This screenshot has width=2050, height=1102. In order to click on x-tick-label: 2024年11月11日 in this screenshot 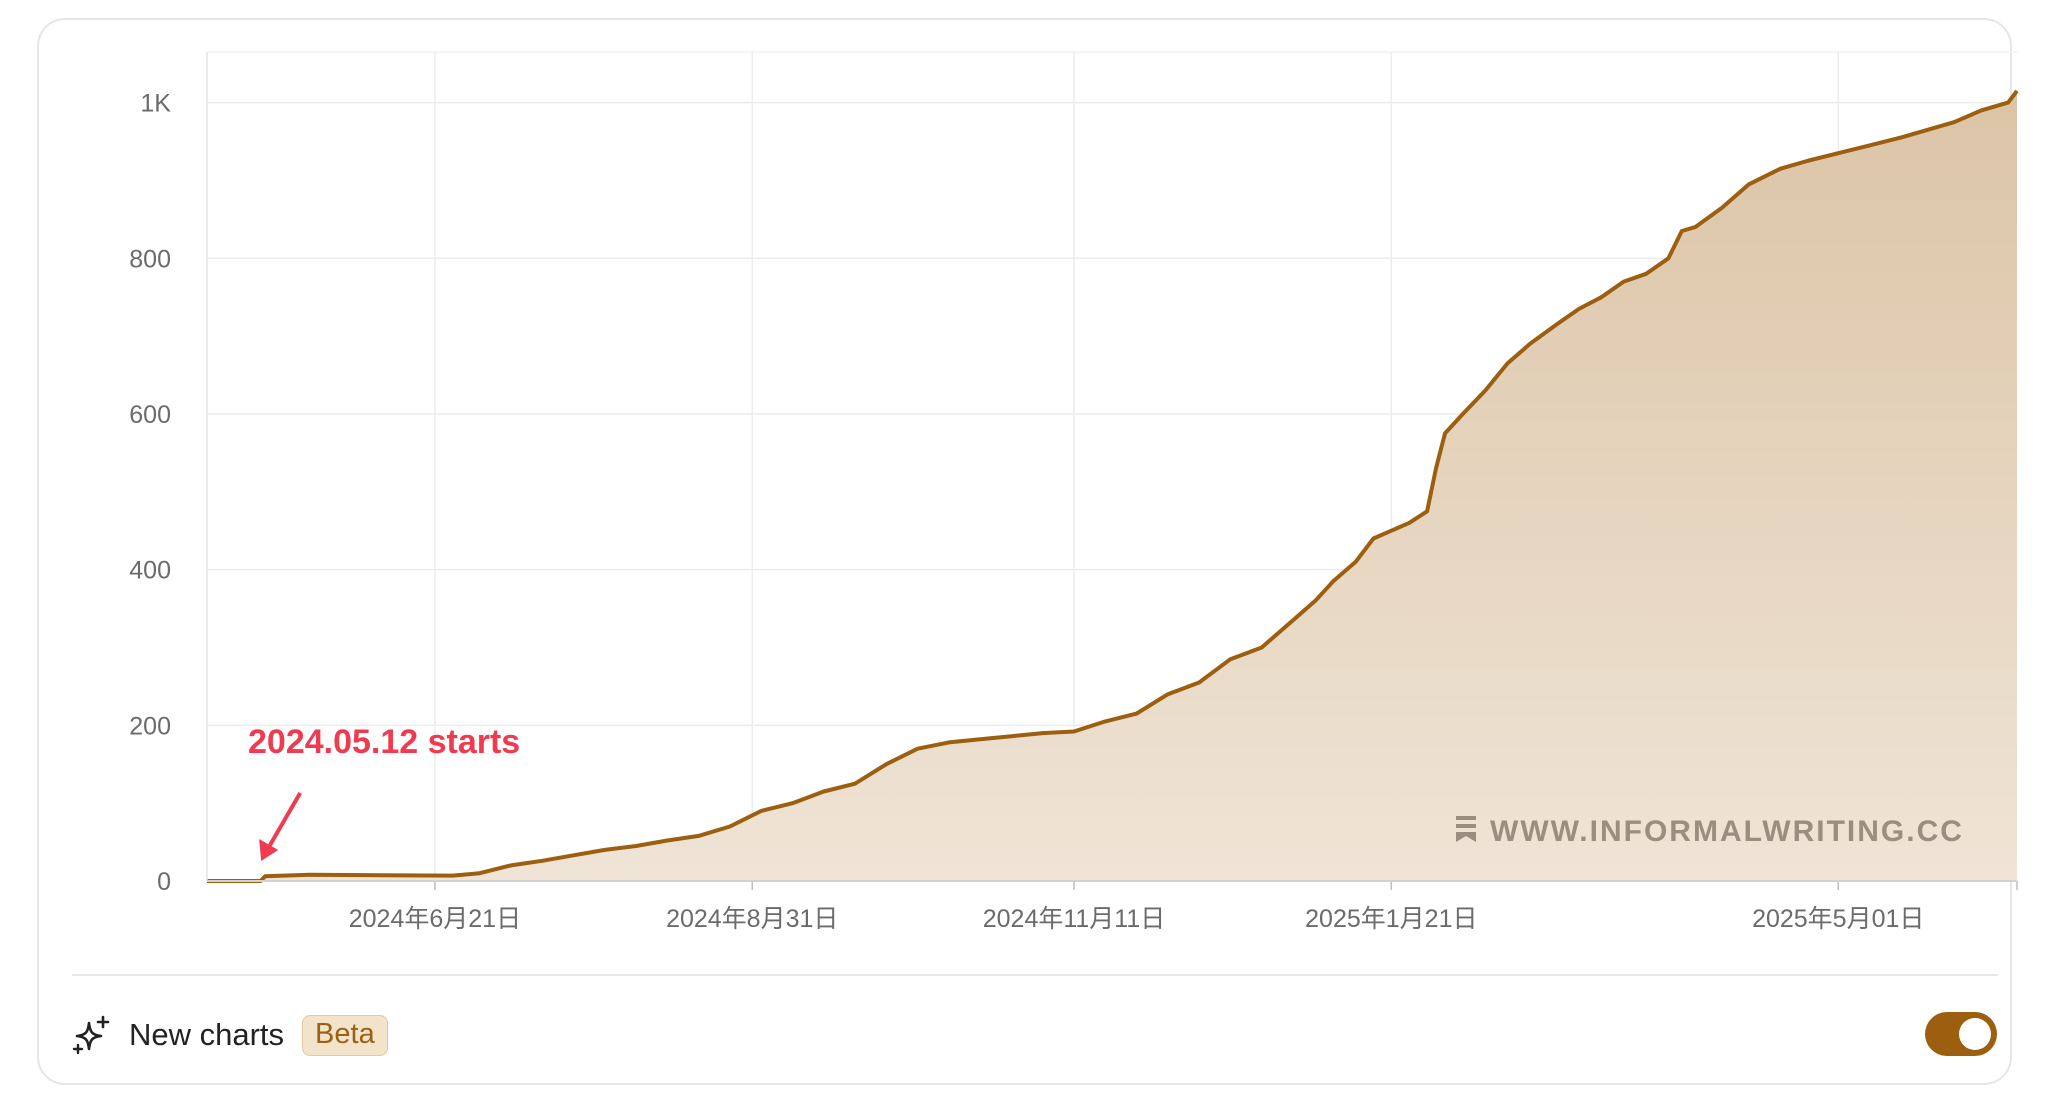, I will do `click(1074, 919)`.